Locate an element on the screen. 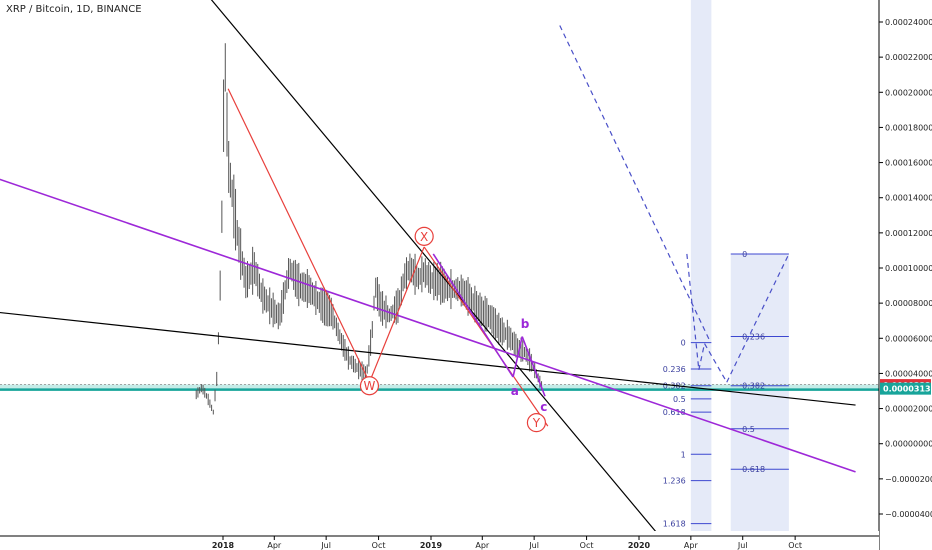  support-band is located at coordinates (439, 387).